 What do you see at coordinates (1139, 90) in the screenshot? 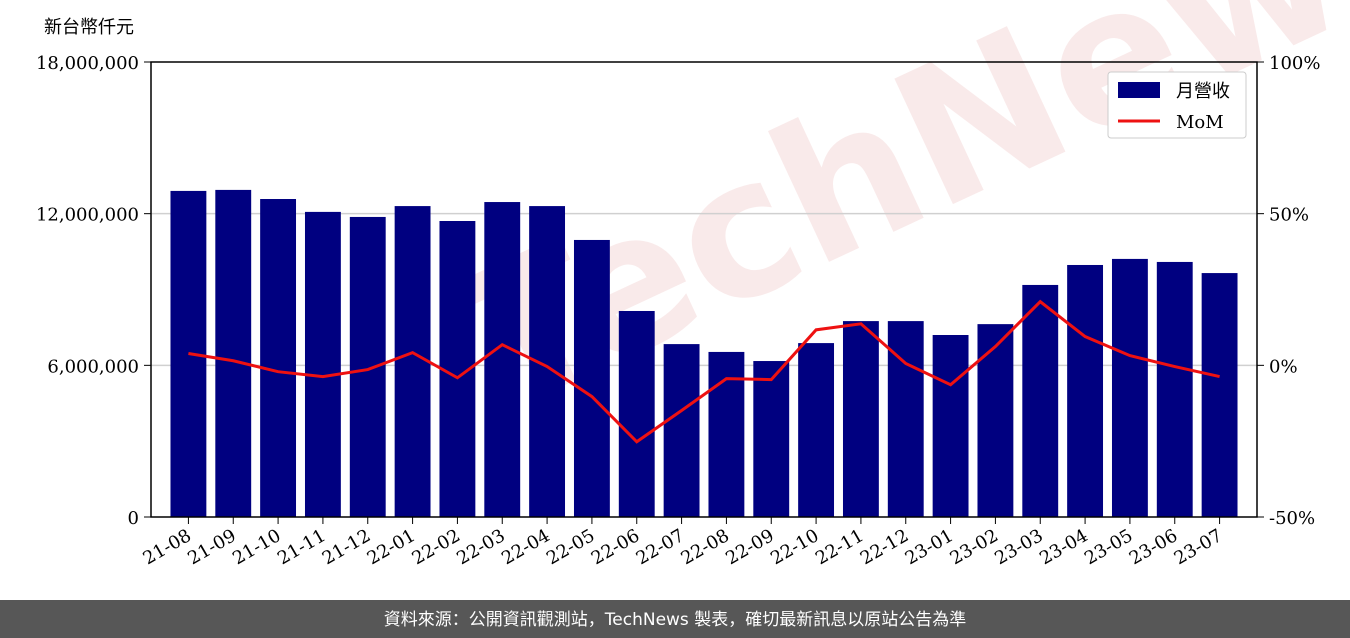
I see `legend-swatch` at bounding box center [1139, 90].